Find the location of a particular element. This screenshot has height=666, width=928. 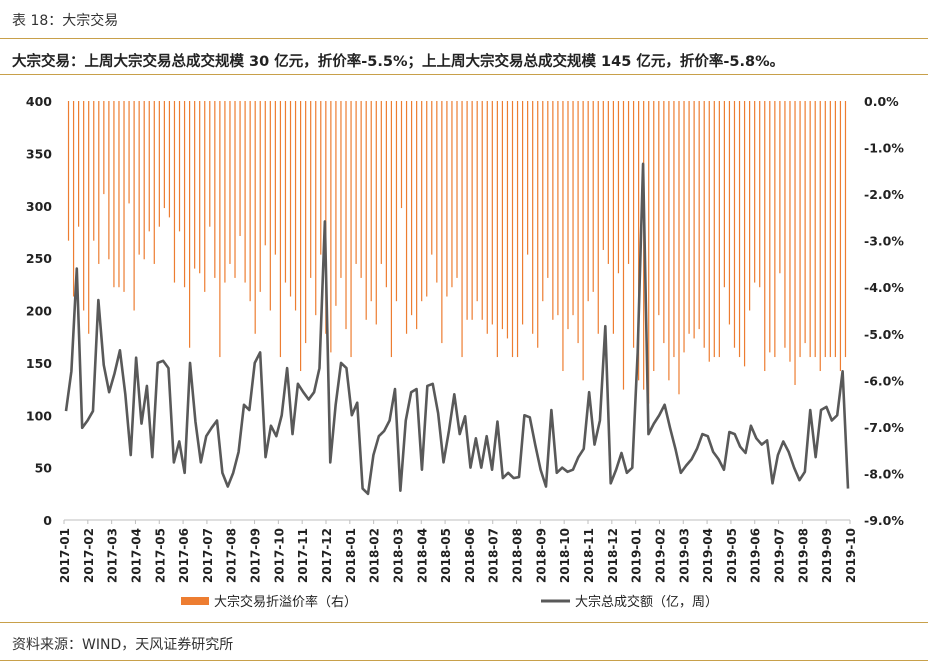

right-y-tick: -1.0% is located at coordinates (884, 148).